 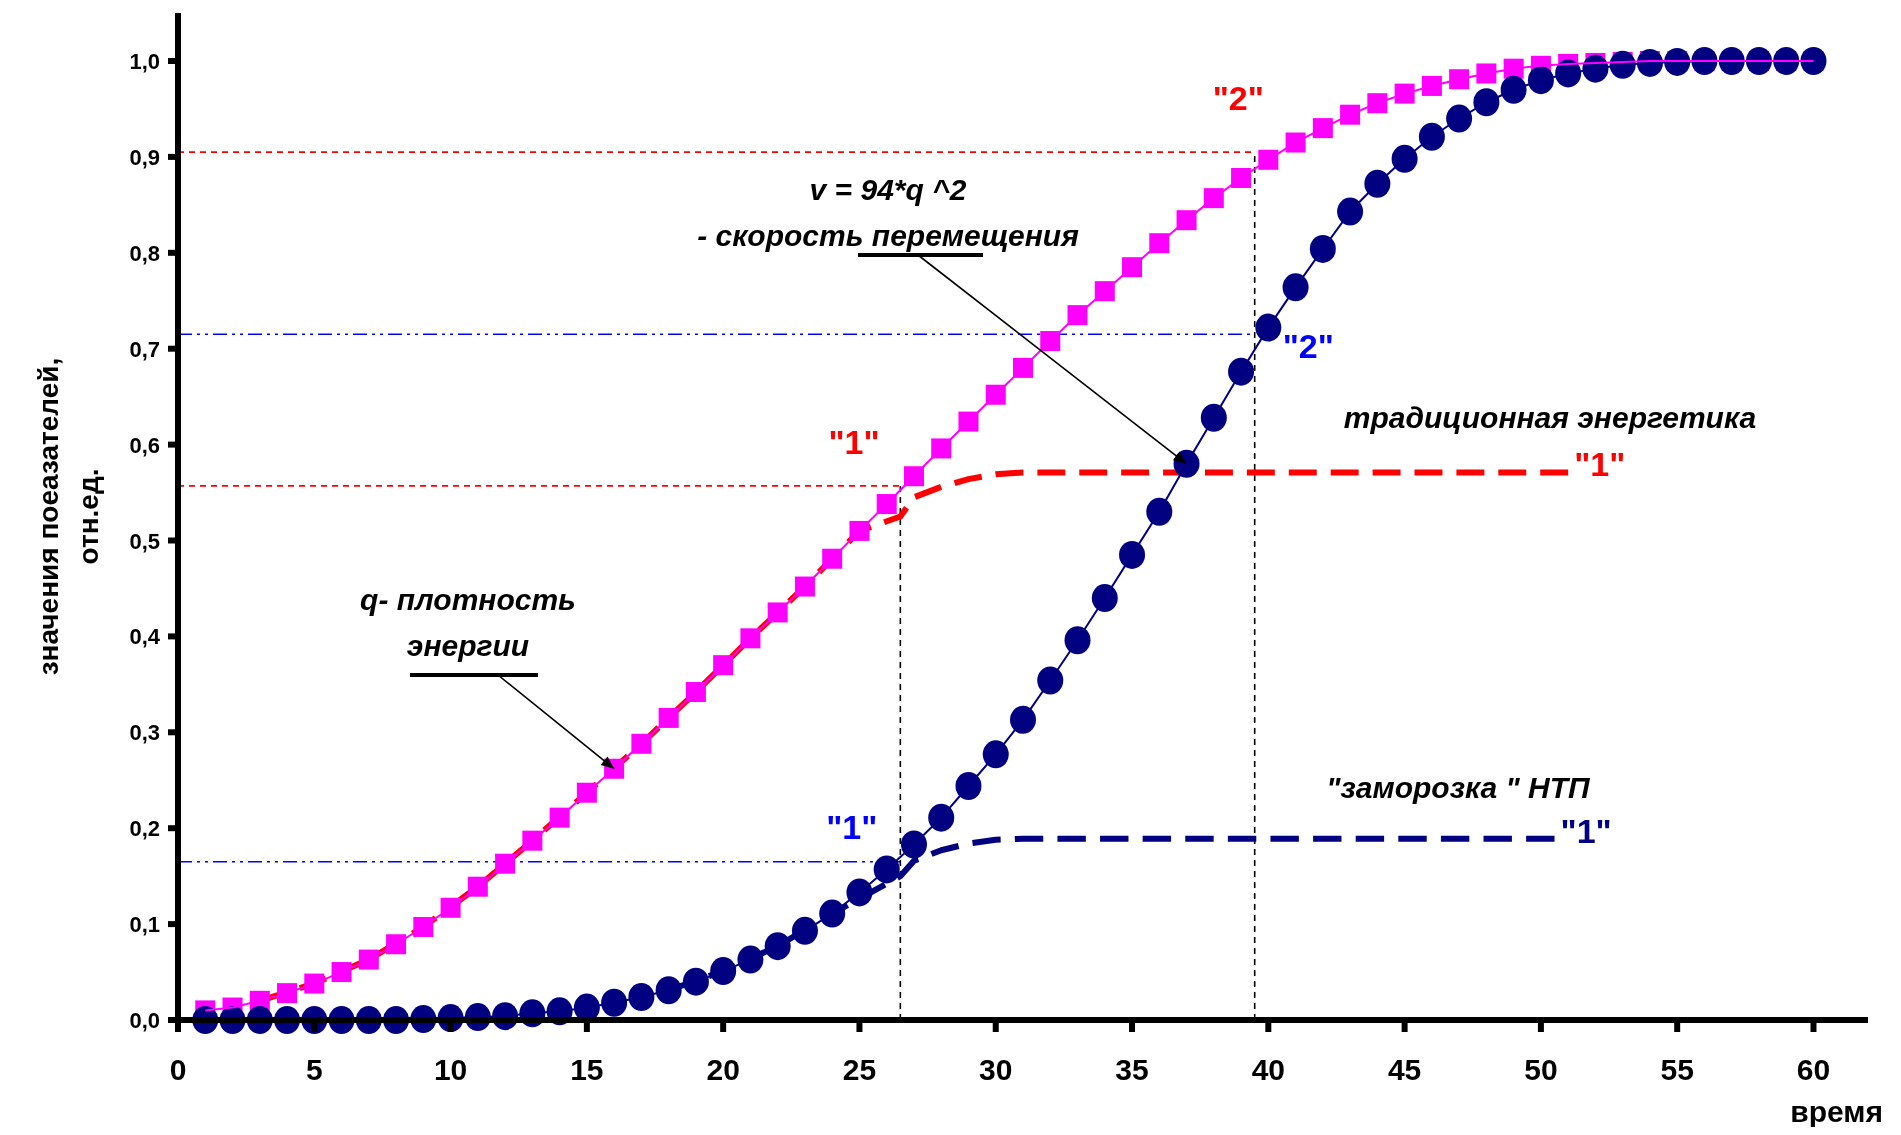 What do you see at coordinates (1813, 1069) in the screenshot?
I see `x-tick-label: 60` at bounding box center [1813, 1069].